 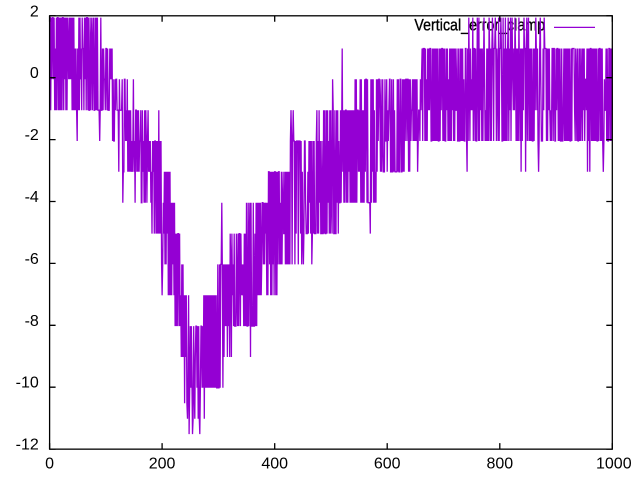 What do you see at coordinates (614, 463) in the screenshot?
I see `svg-text: 1000` at bounding box center [614, 463].